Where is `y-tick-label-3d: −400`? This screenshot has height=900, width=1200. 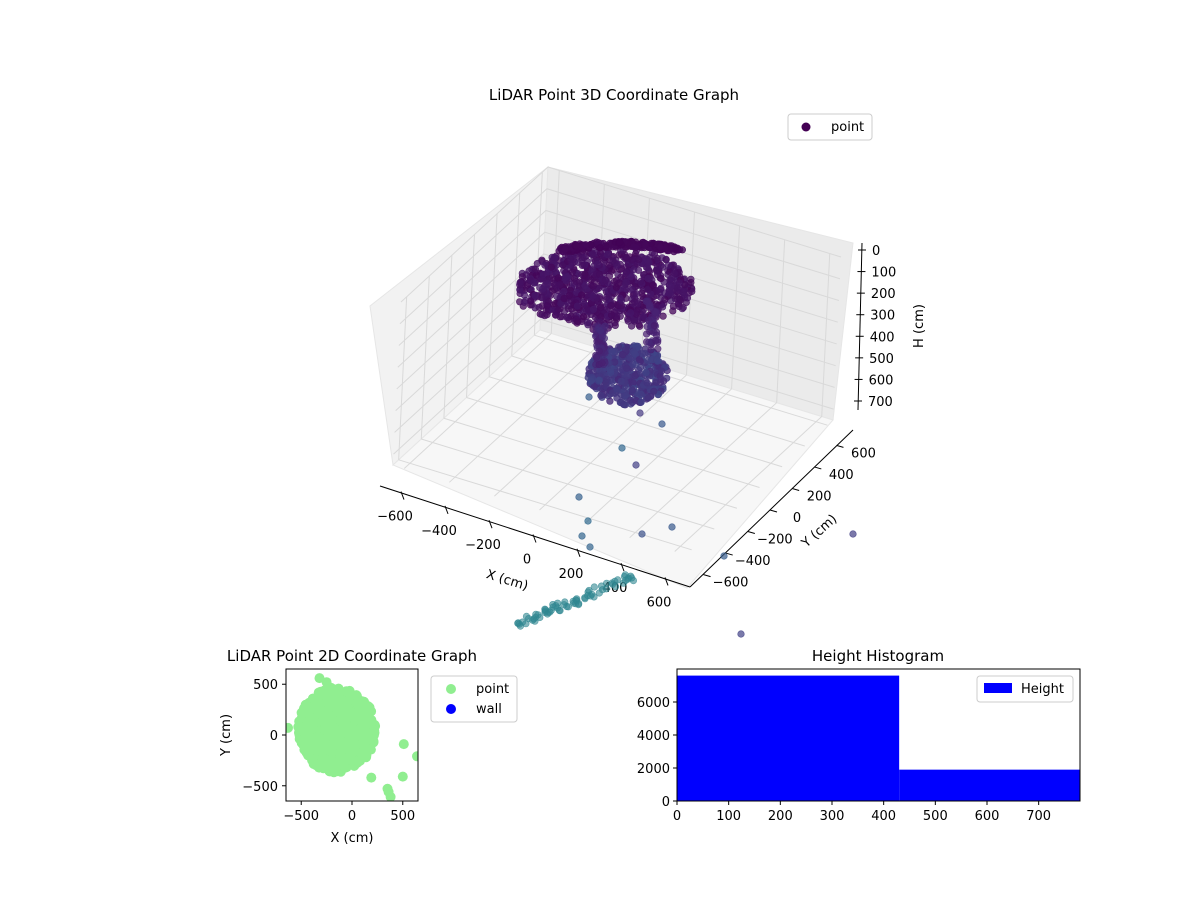 y-tick-label-3d: −400 is located at coordinates (753, 561).